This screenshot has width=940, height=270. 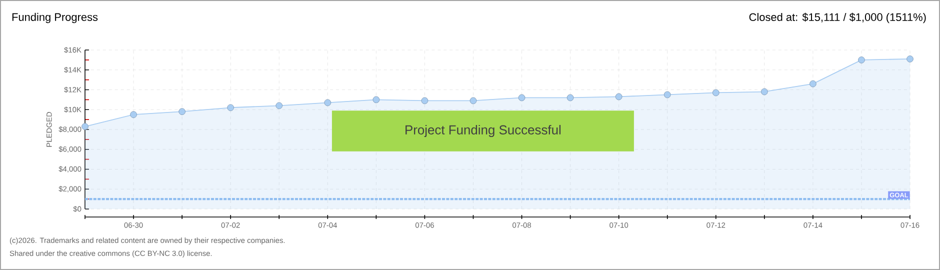 I want to click on chart-subtitle: Closed at: $15,111 / $1,000 (1511%), so click(x=837, y=18).